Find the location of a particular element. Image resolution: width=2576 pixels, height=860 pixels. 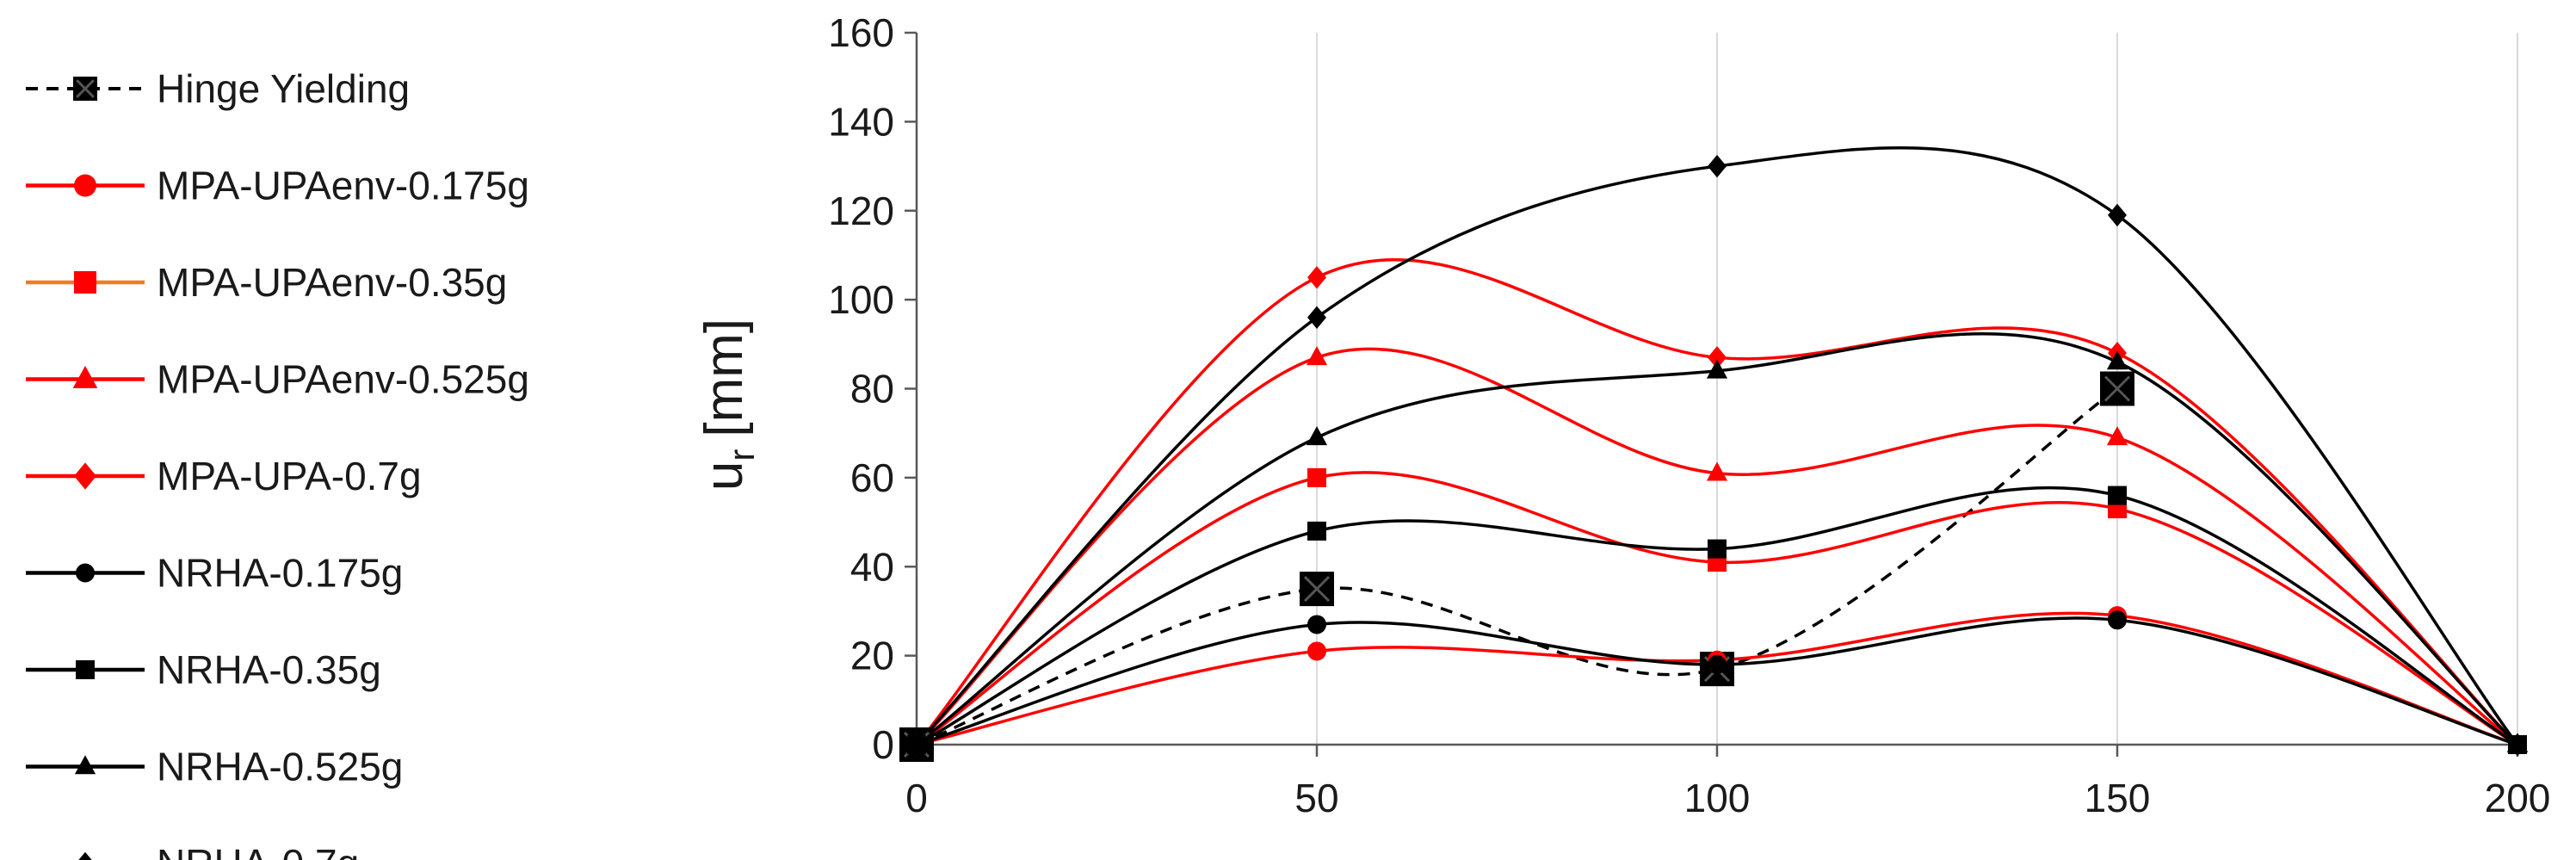

y-tick-label: 120 is located at coordinates (861, 211).